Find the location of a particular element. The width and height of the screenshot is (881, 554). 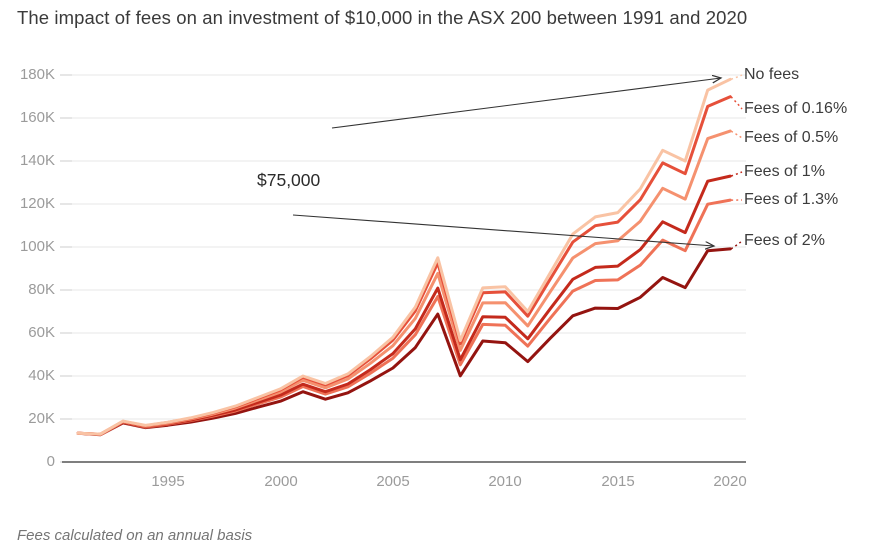

y-tick-label-160k: 160K is located at coordinates (37, 117).